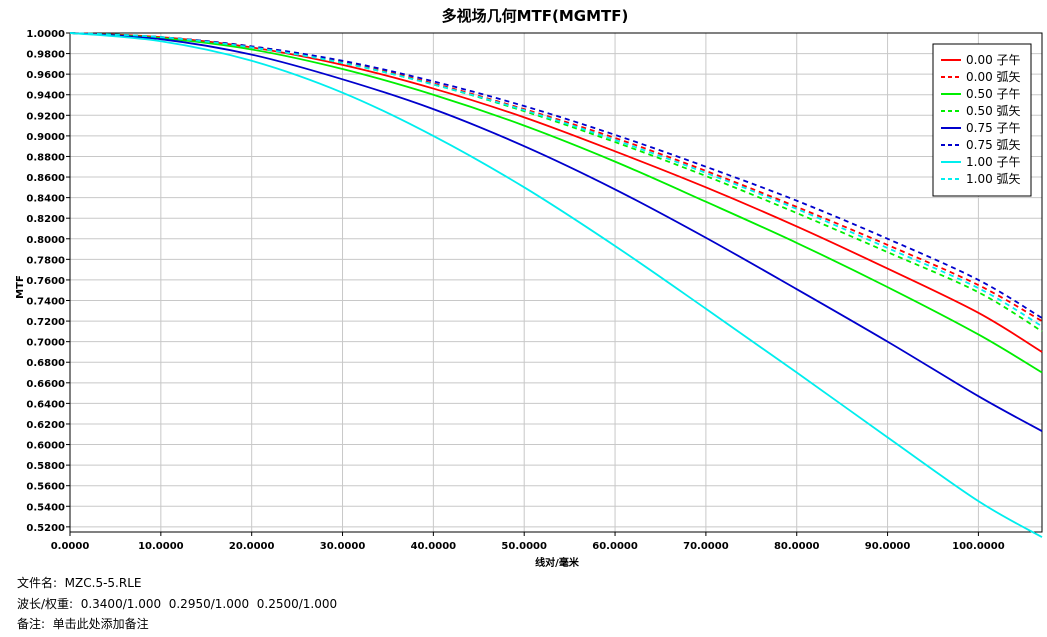 The height and width of the screenshot is (637, 1047). Describe the element at coordinates (993, 60) in the screenshot. I see `legend-label: 0.00 子午` at that location.